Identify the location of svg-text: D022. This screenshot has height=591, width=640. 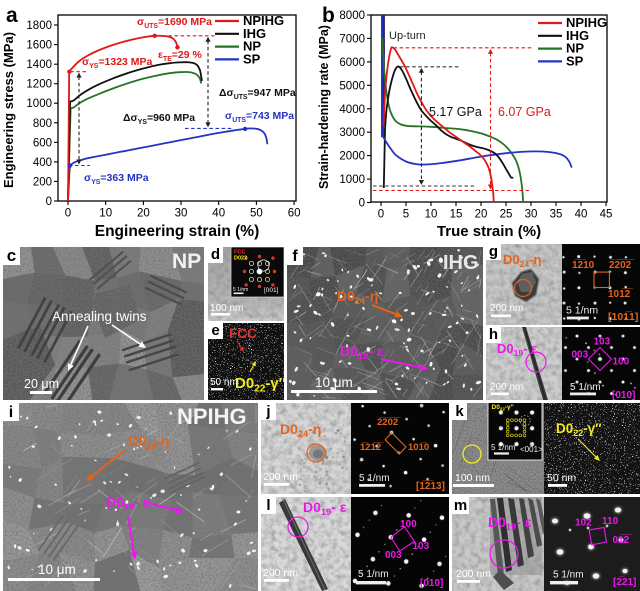
(240, 259).